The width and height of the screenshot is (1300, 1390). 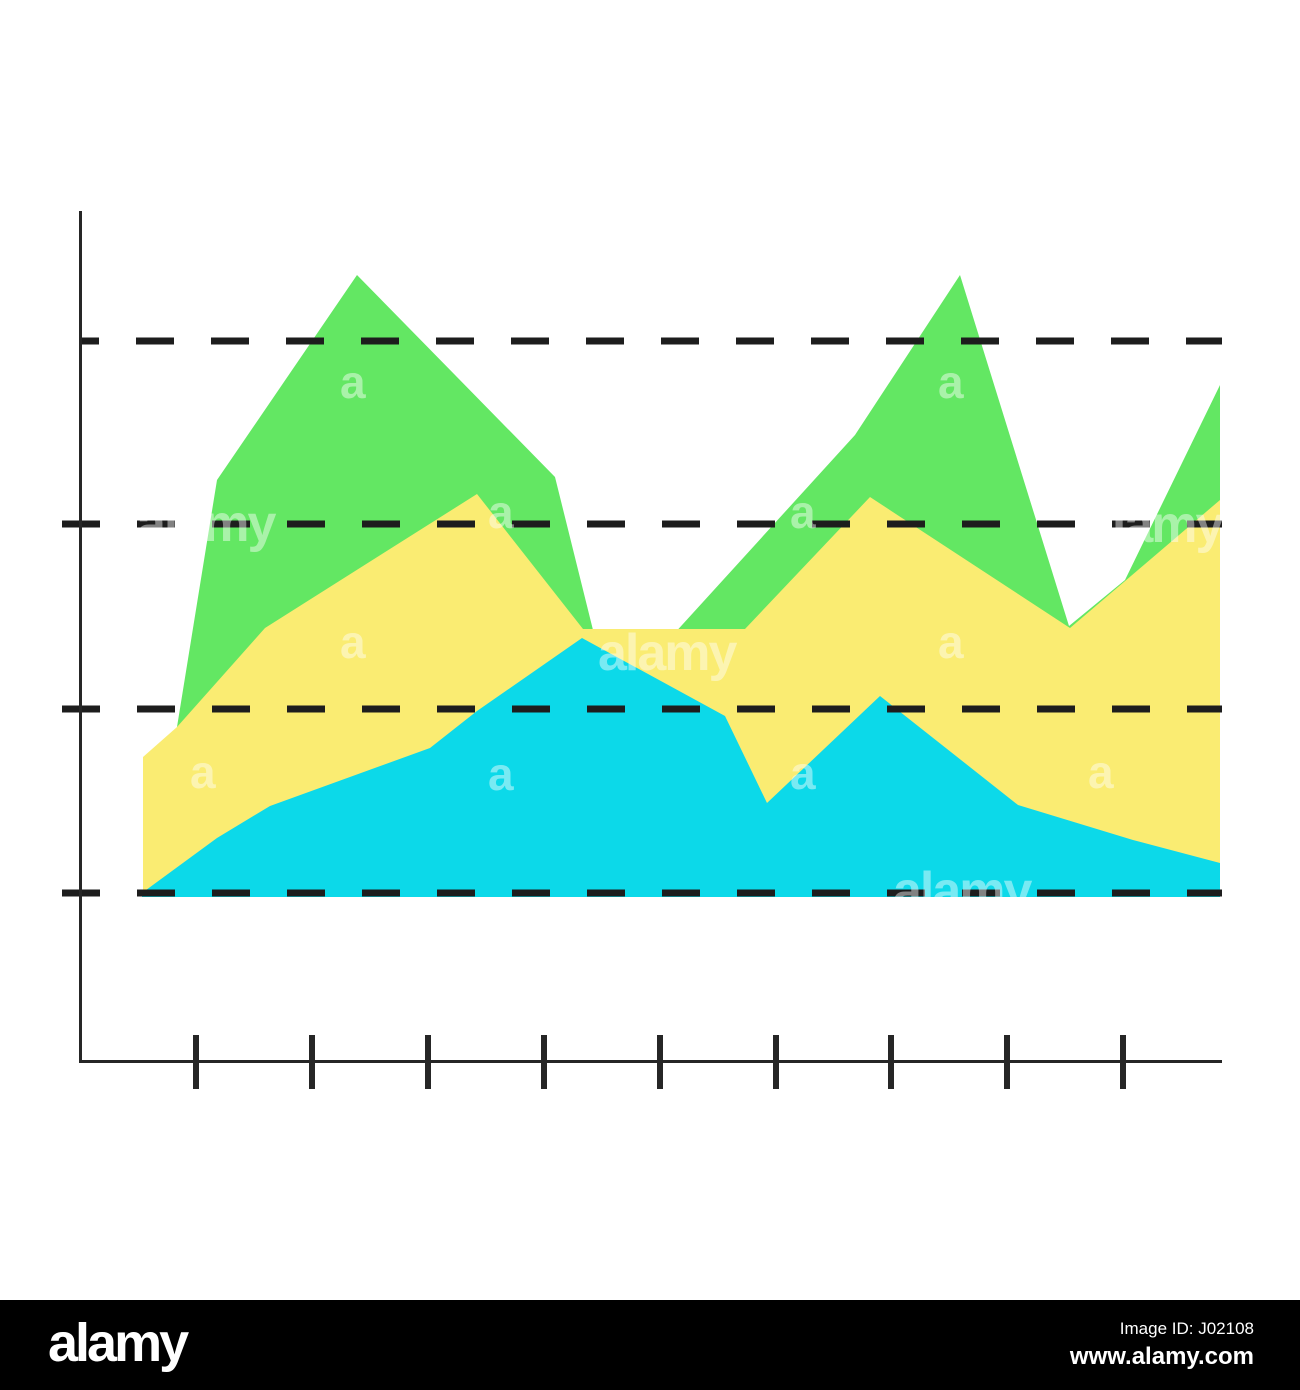 I want to click on watermark-bar: alamy Image ID: J02108 www.alamy.com, so click(x=650, y=1345).